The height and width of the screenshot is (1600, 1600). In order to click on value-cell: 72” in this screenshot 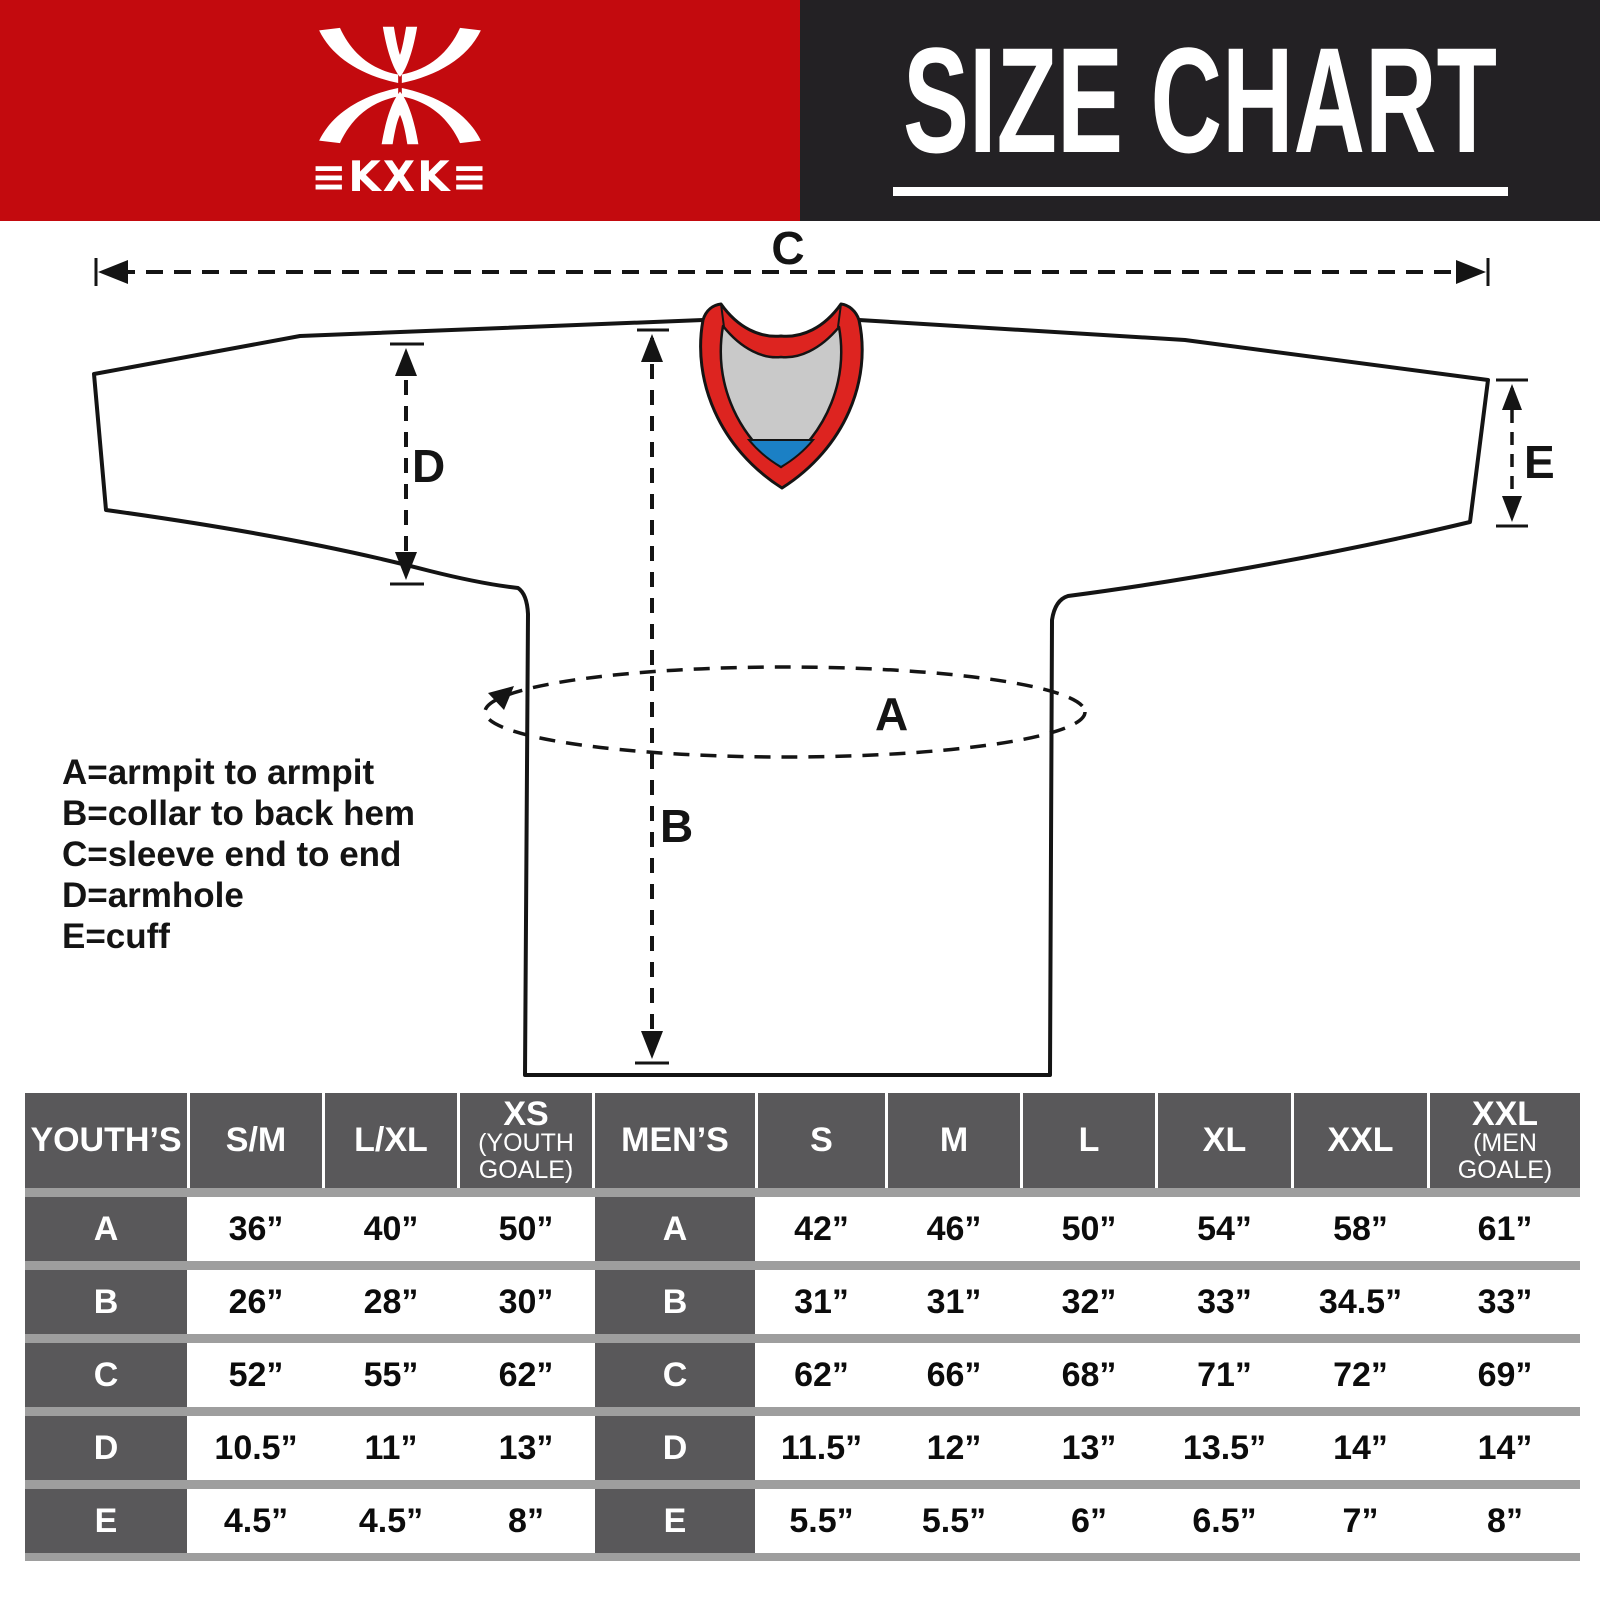, I will do `click(1360, 1375)`.